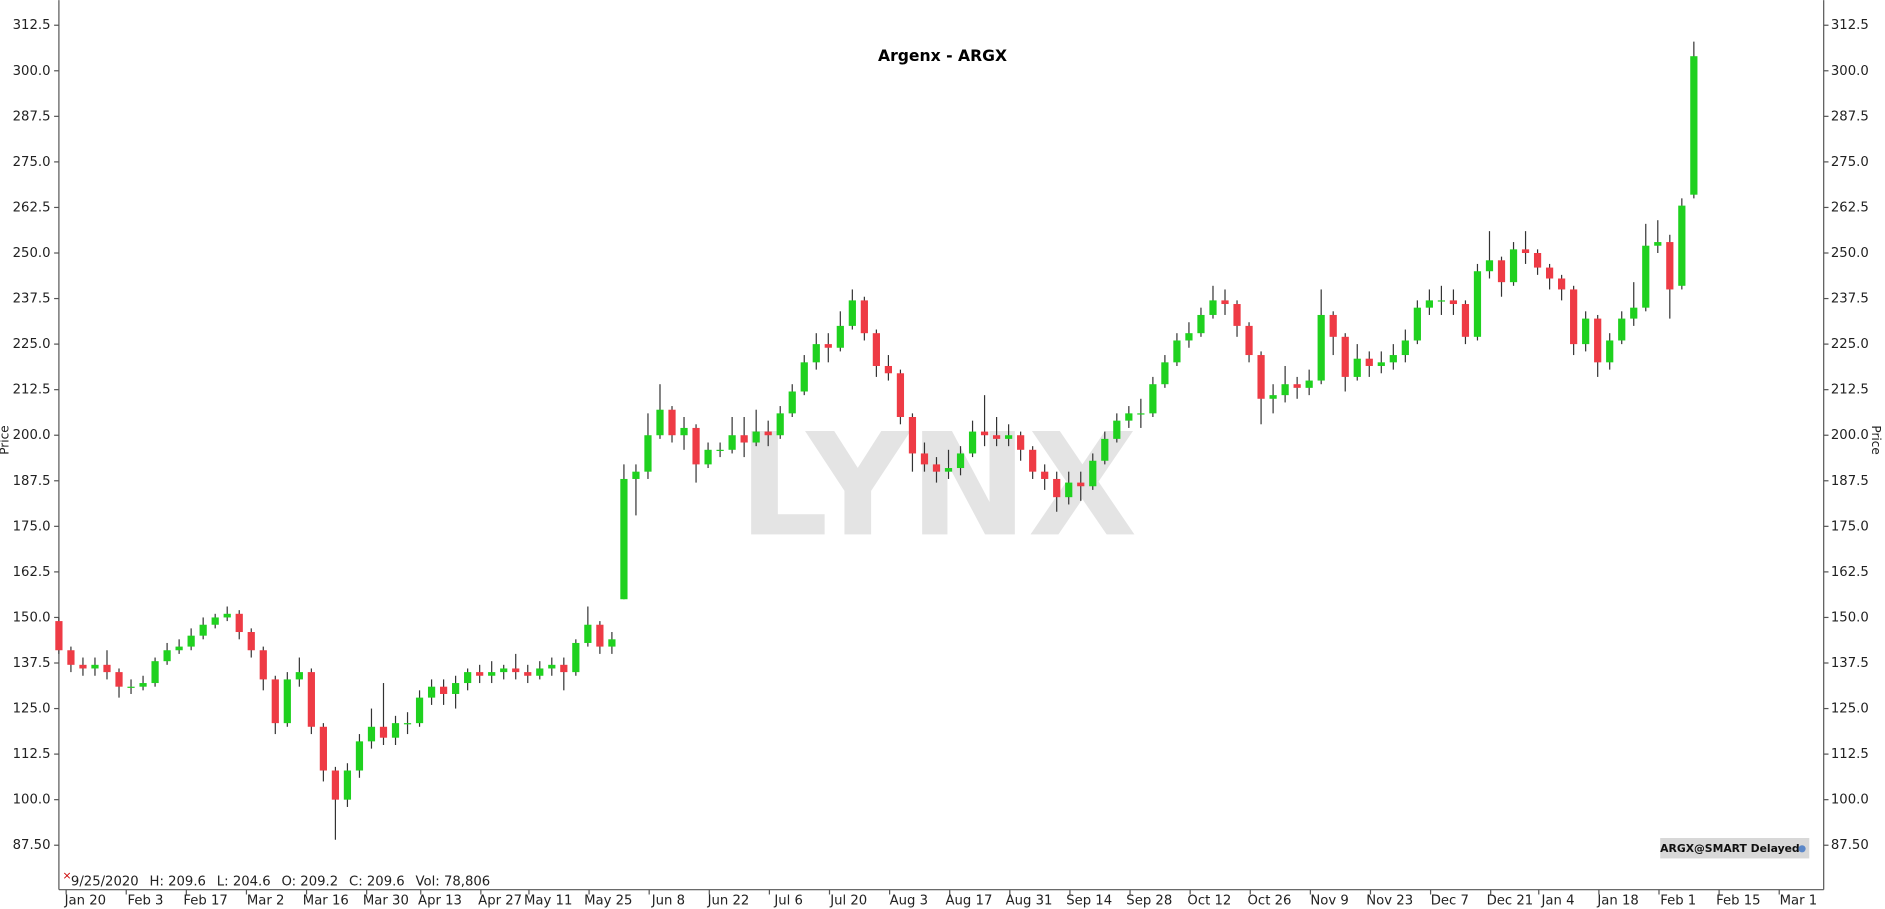  What do you see at coordinates (1389, 901) in the screenshot?
I see `x-tick-label: Nov 23` at bounding box center [1389, 901].